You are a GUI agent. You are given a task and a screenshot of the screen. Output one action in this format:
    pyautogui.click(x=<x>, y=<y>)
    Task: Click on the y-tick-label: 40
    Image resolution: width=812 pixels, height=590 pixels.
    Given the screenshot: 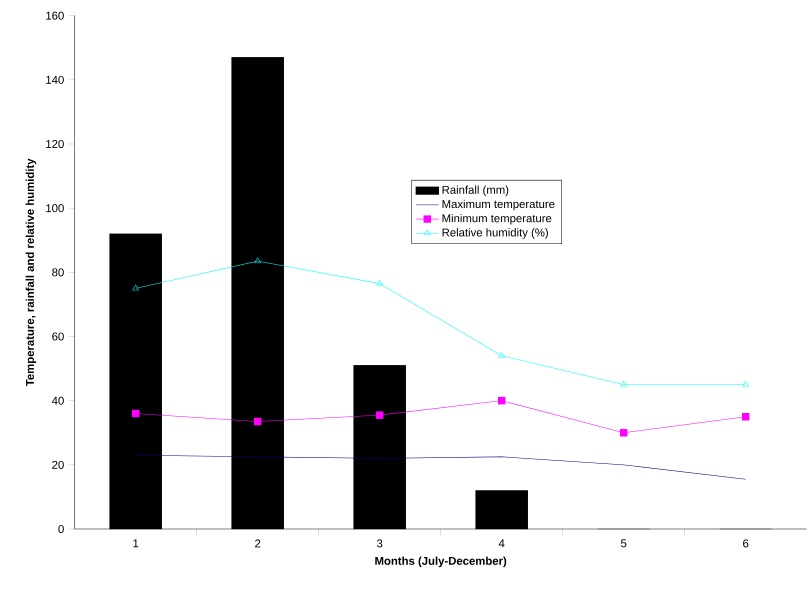 What is the action you would take?
    pyautogui.click(x=58, y=400)
    